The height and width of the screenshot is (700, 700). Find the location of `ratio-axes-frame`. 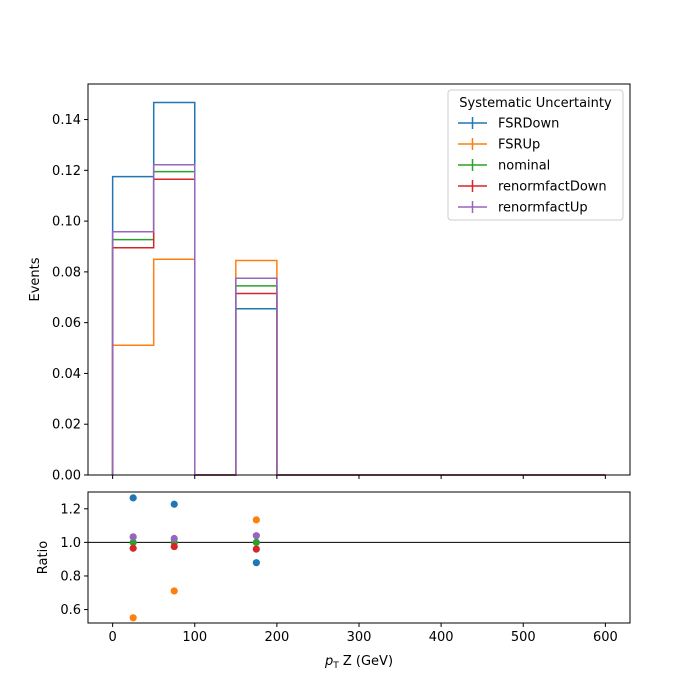

ratio-axes-frame is located at coordinates (359, 557).